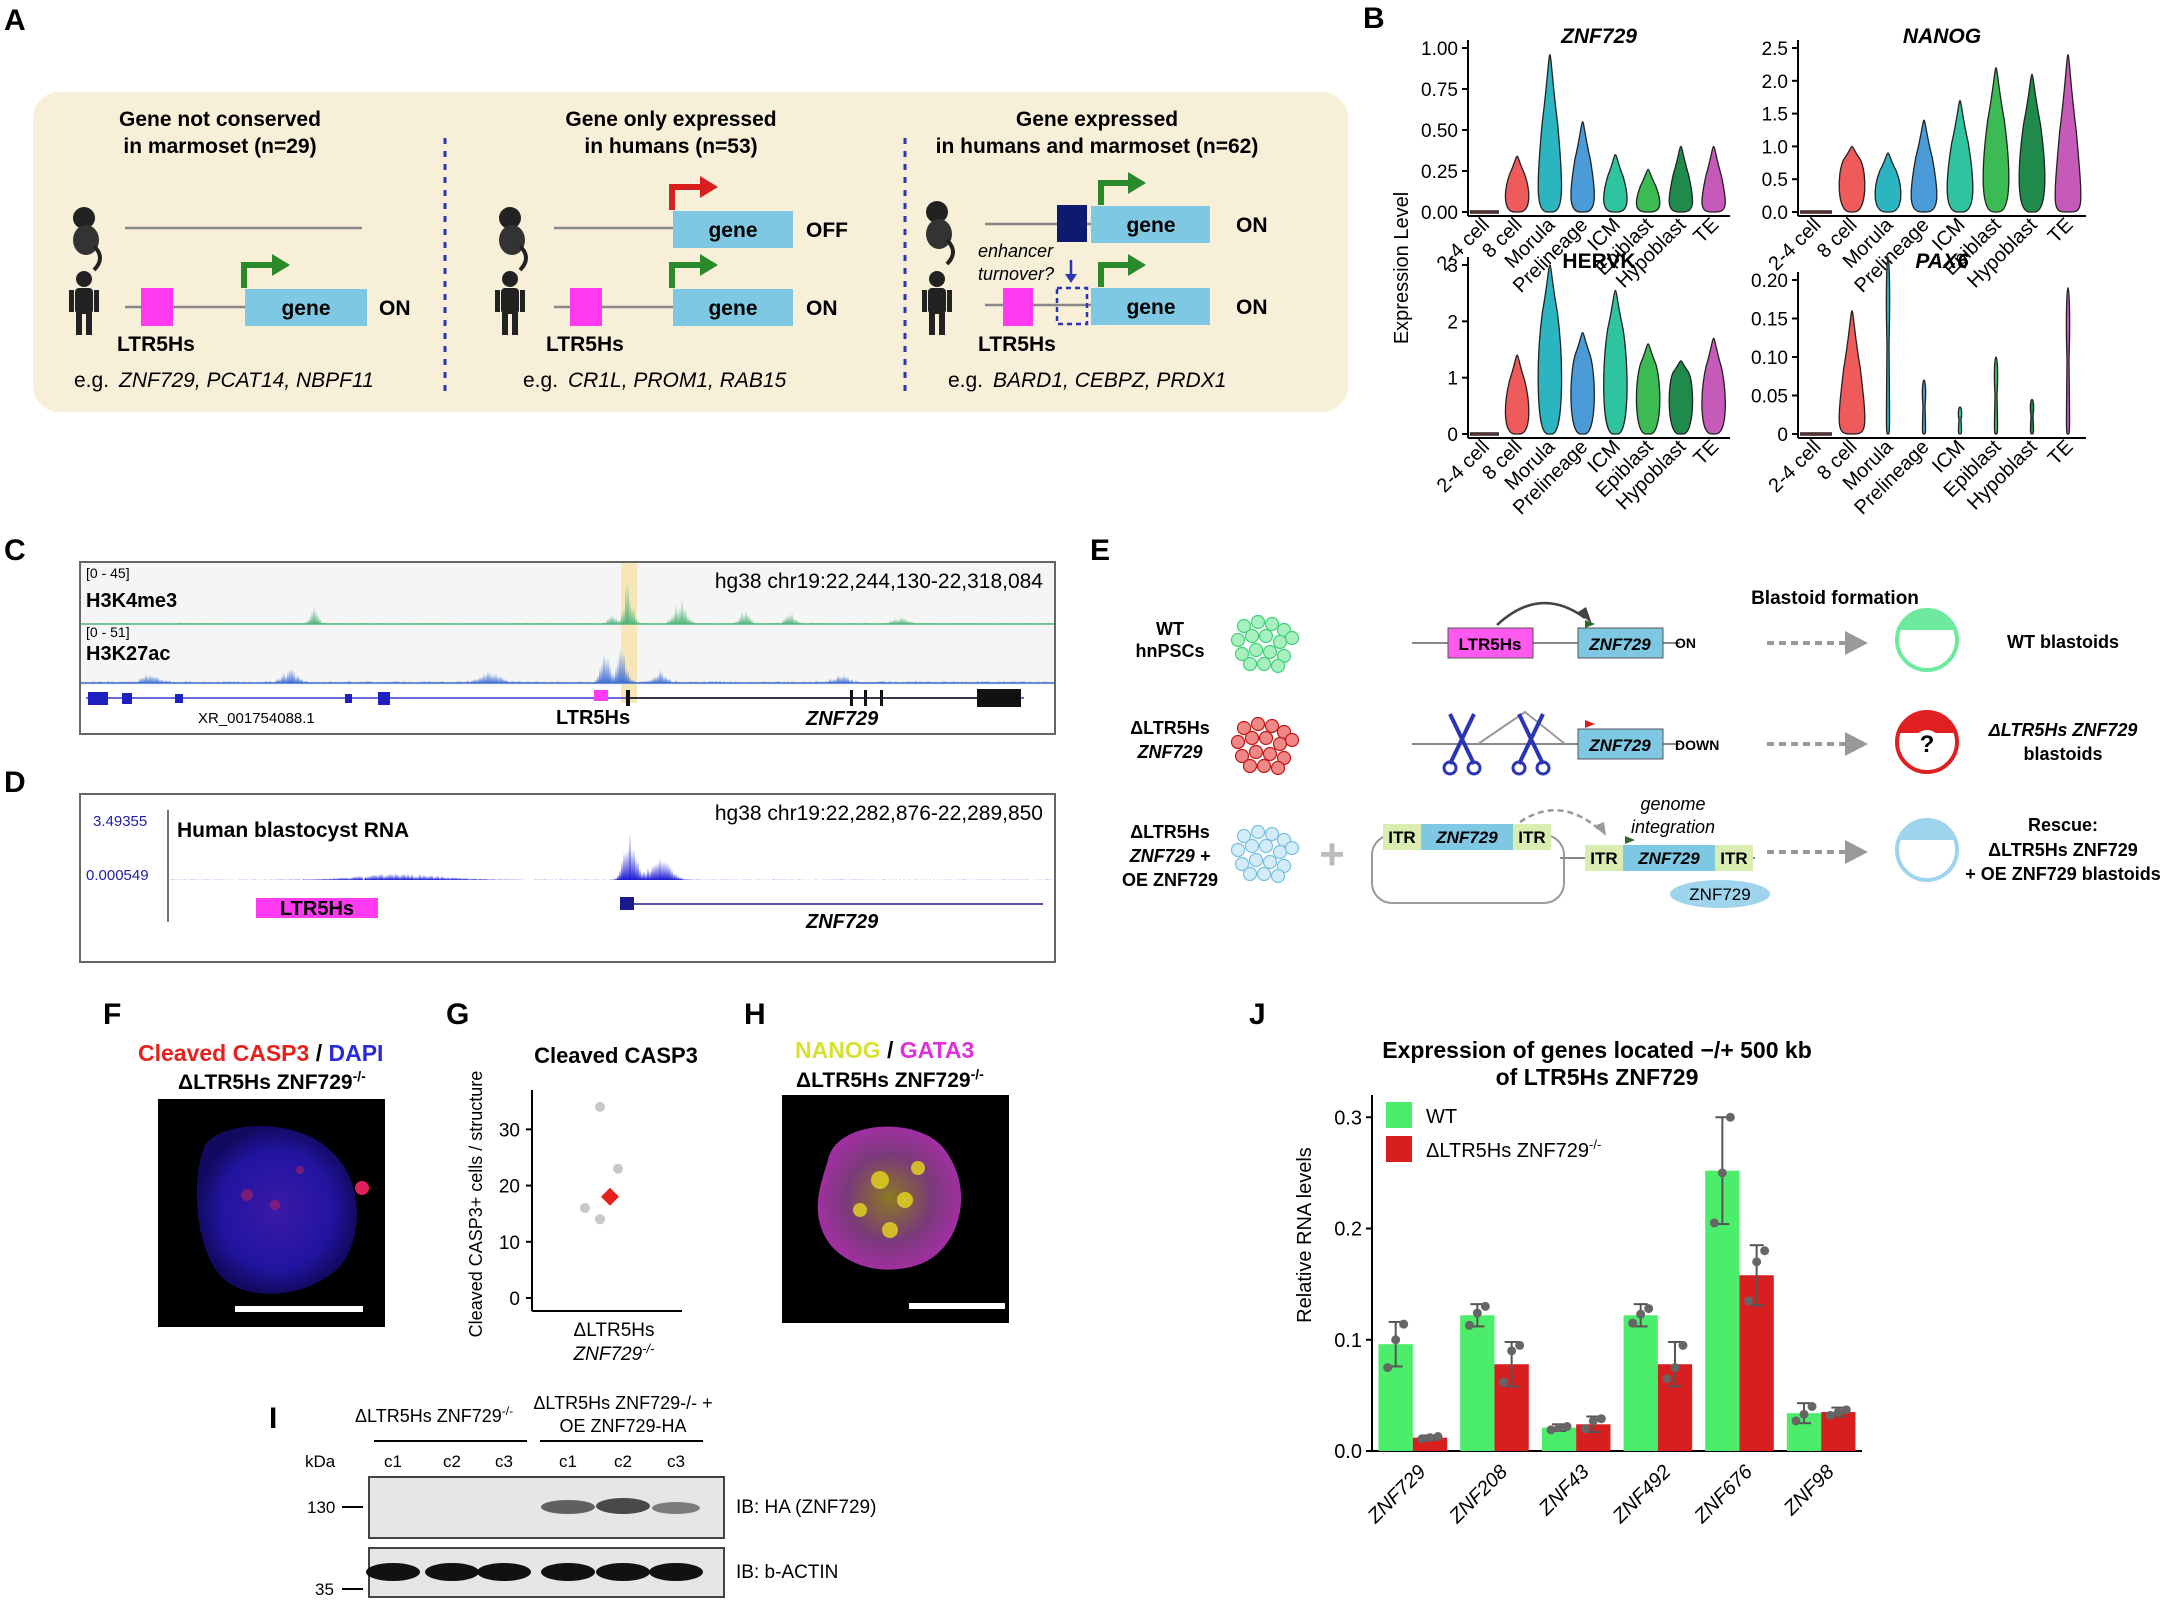 The image size is (2168, 1603). Describe the element at coordinates (1017, 344) in the screenshot. I see `col3-ltr-label: LTR5Hs` at that location.